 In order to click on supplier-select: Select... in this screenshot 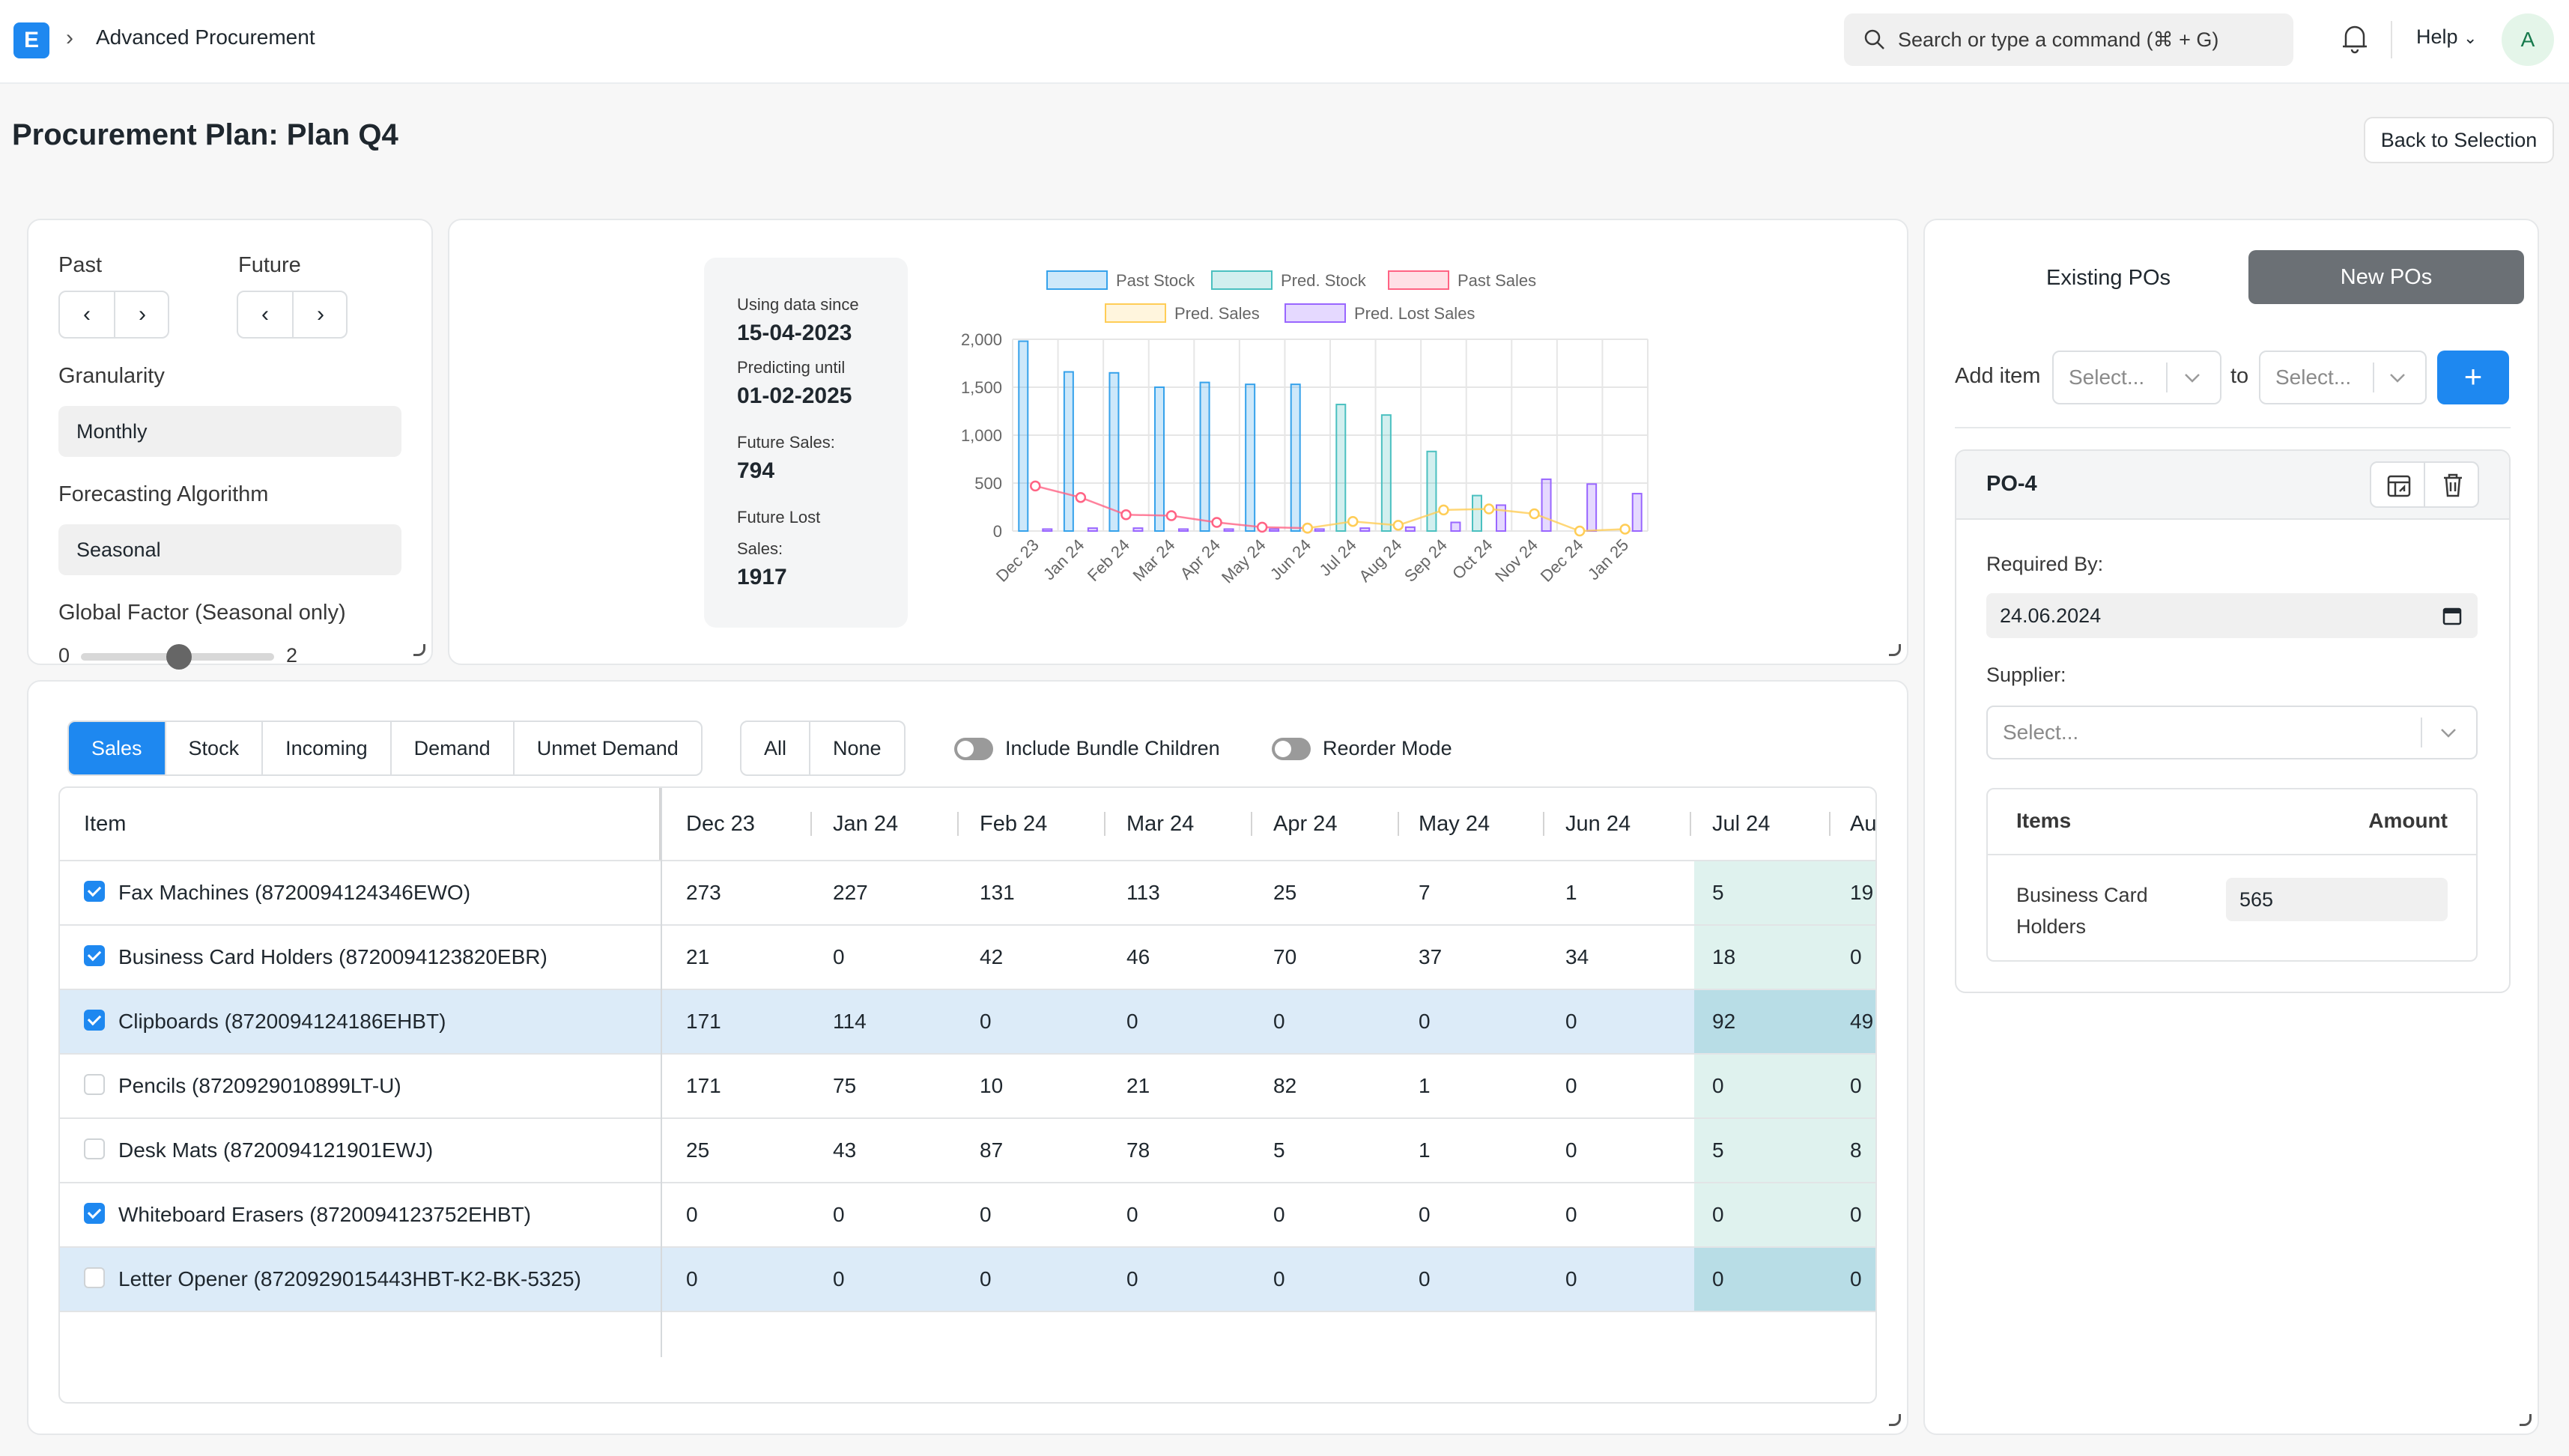, I will do `click(2232, 732)`.